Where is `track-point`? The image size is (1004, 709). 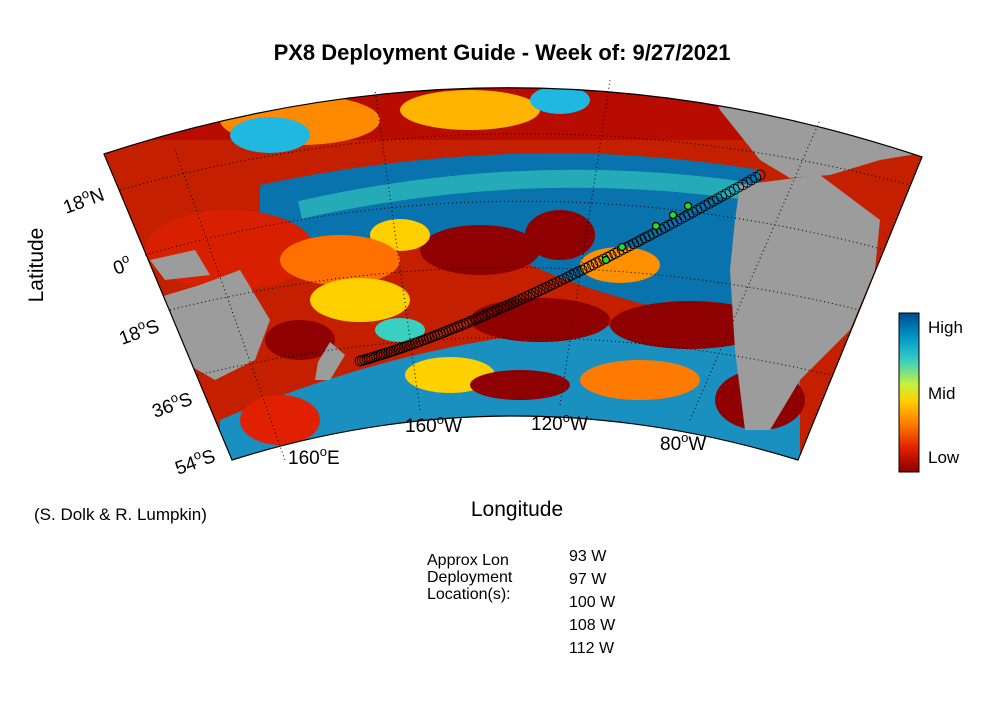
track-point is located at coordinates (760, 175).